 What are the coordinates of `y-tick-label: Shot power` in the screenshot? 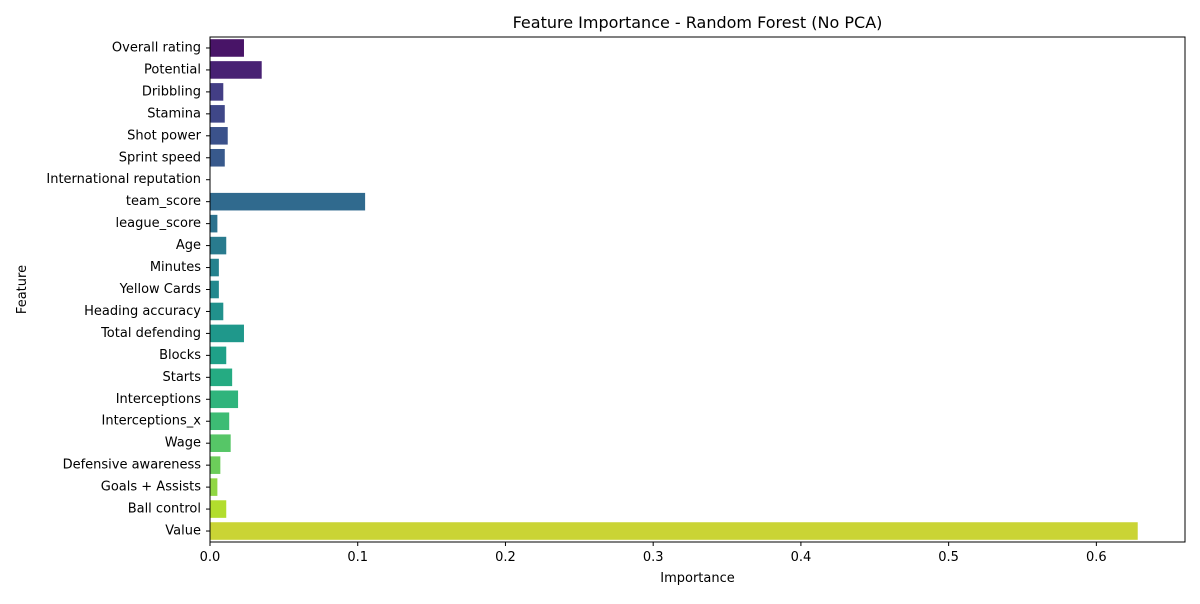 It's located at (164, 135).